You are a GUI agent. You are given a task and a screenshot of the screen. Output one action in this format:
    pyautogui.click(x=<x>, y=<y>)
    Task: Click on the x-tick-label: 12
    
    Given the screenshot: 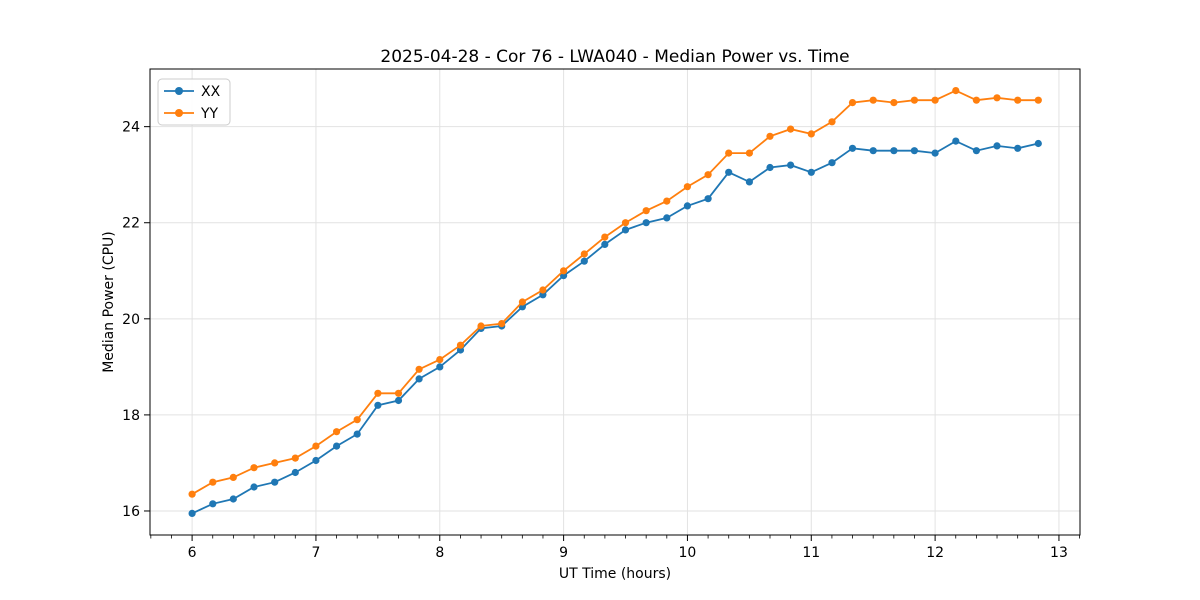 What is the action you would take?
    pyautogui.click(x=935, y=553)
    